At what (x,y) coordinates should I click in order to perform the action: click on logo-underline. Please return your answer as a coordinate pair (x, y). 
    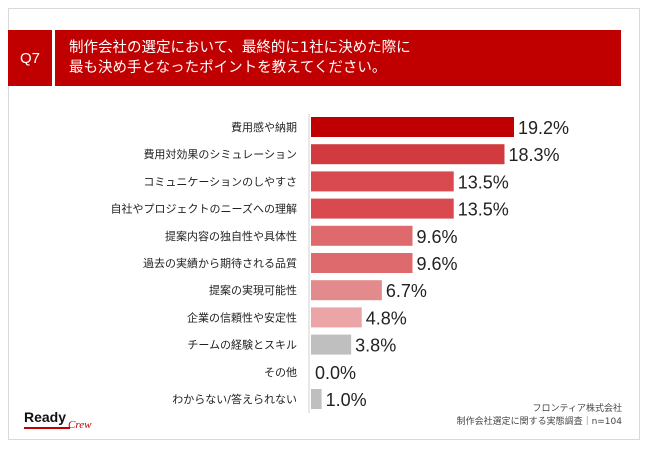
    Looking at the image, I should click on (47, 428).